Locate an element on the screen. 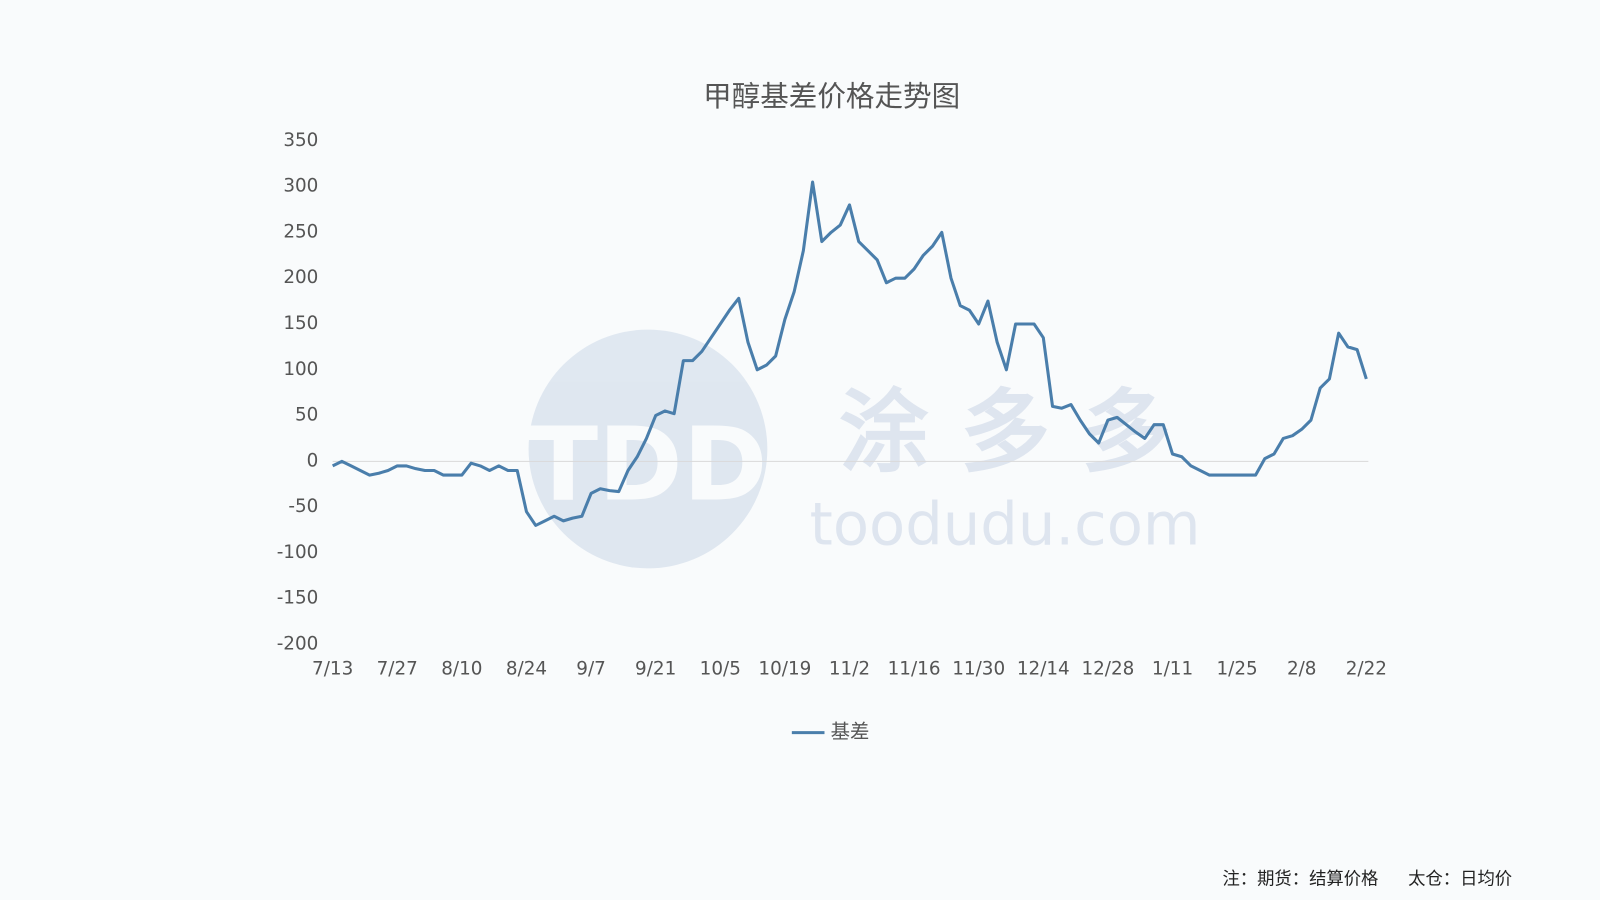 The image size is (1600, 900). watermark: TDD 涂 多 多 toodudu.com is located at coordinates (864, 449).